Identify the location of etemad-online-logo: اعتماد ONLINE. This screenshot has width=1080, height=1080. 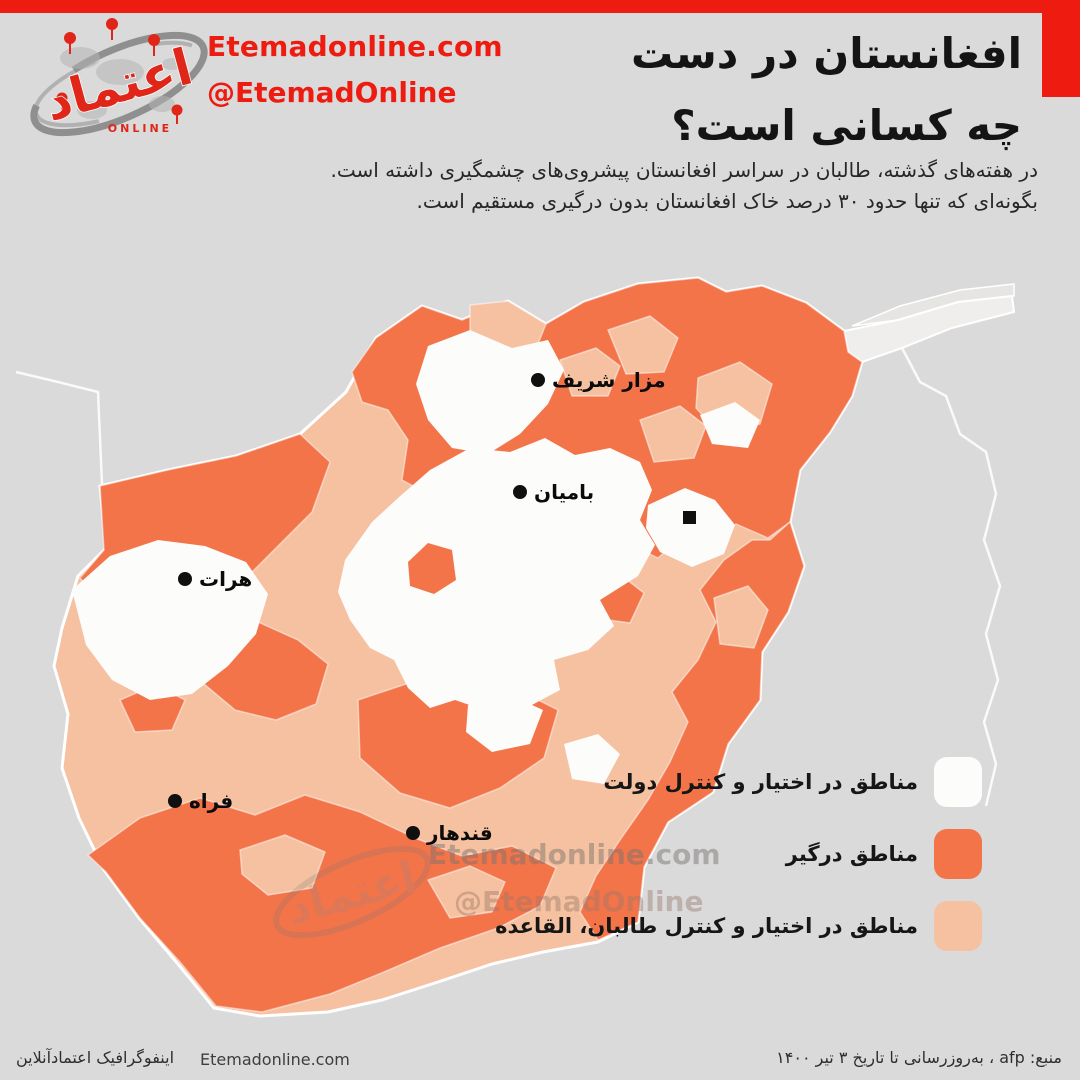
(119, 77).